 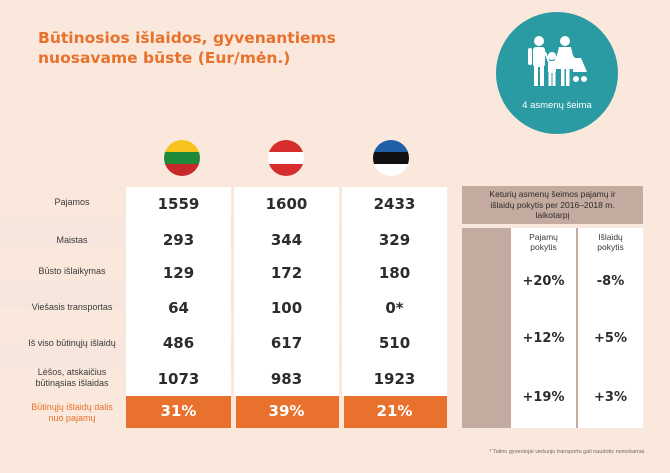 I want to click on austria-column, so click(x=286, y=307).